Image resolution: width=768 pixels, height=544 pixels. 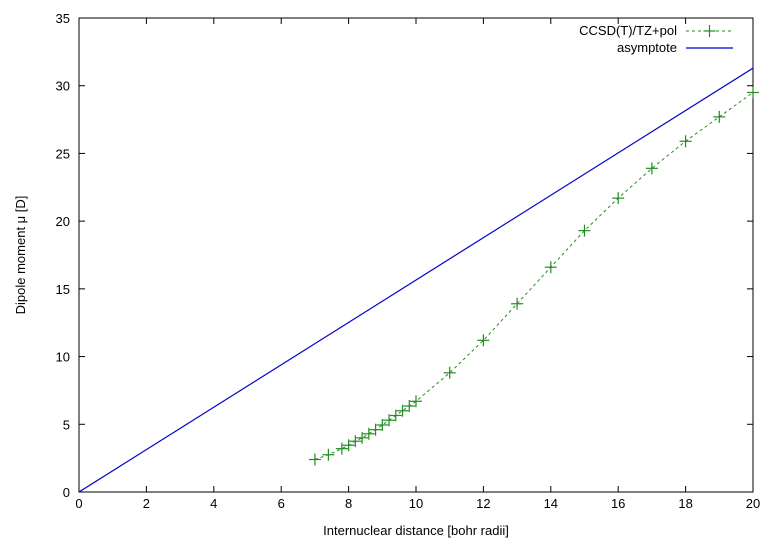 I want to click on x-tick-label: 18, so click(x=685, y=503).